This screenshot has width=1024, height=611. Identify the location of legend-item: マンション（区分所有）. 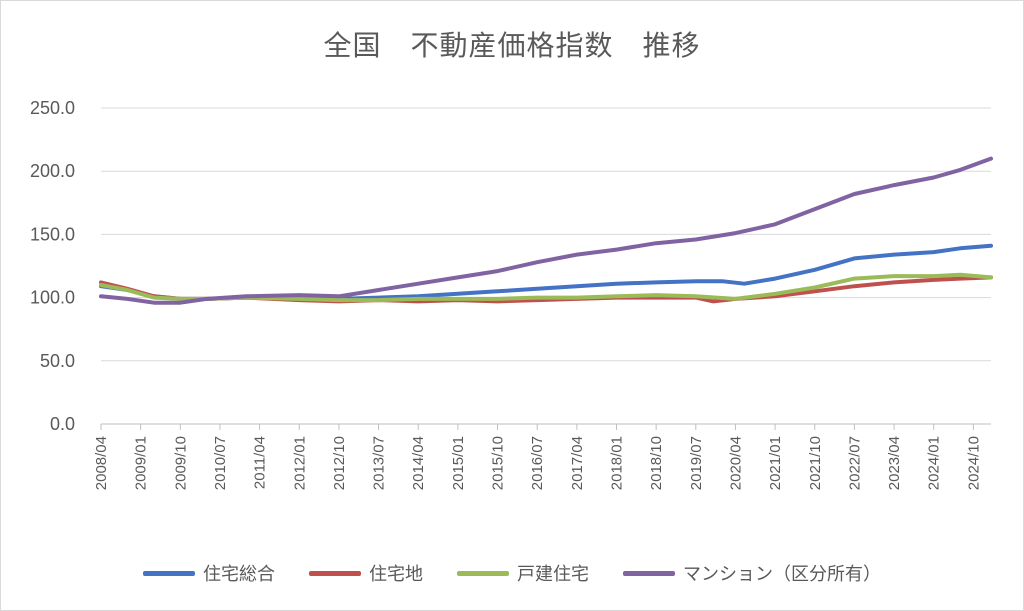
(752, 573).